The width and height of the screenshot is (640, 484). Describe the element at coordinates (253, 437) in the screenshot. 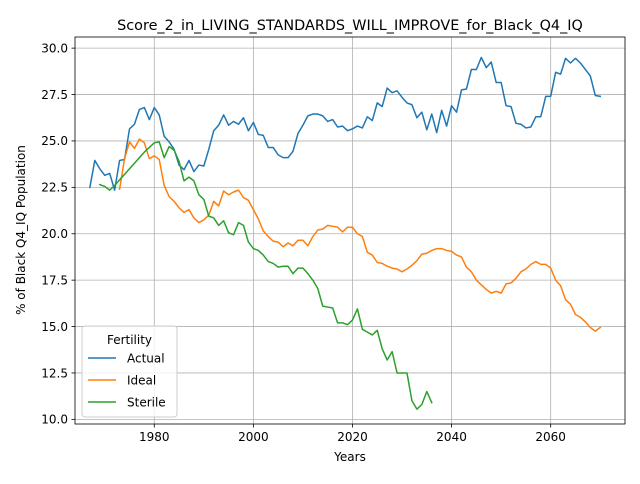

I see `x-tick-label: 2000` at that location.